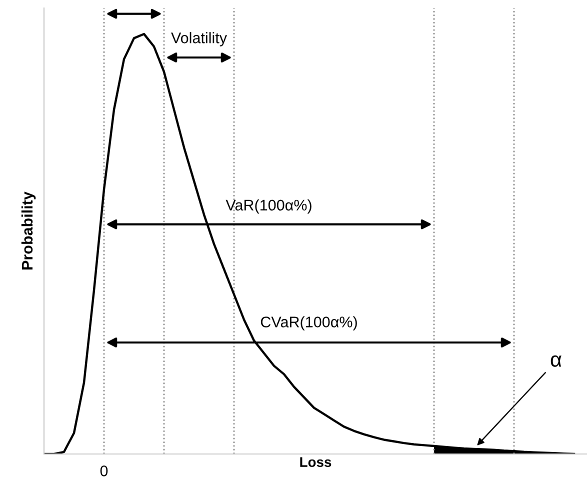 The width and height of the screenshot is (587, 488). I want to click on annotation: CVaR(100α%), so click(308, 323).